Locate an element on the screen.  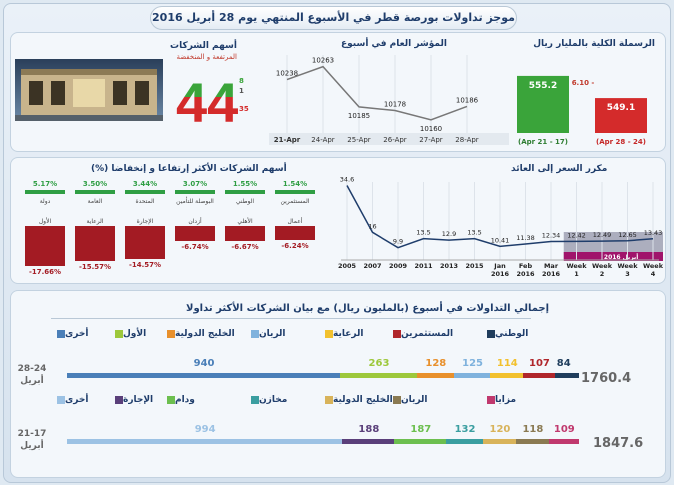
gainer-pct: 5.17% is located at coordinates (45, 184).